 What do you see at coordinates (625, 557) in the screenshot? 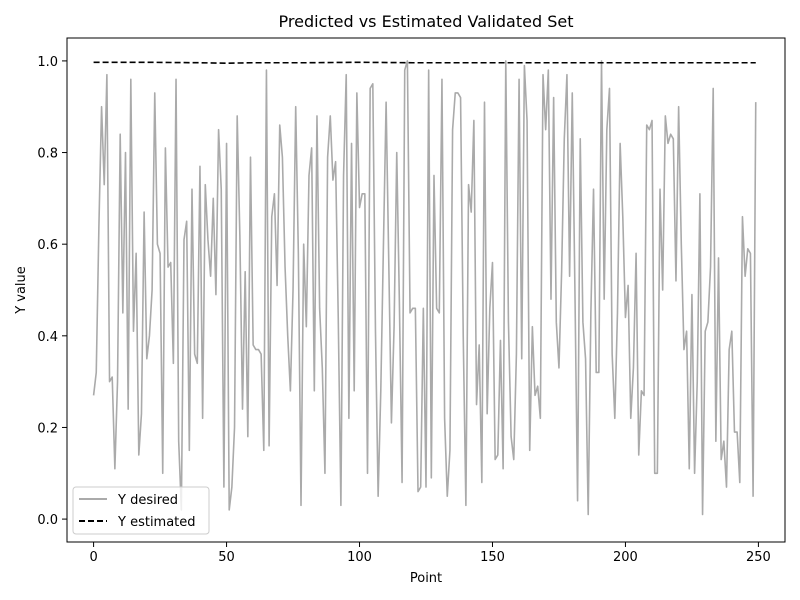
I see `x-tick-label: 200` at bounding box center [625, 557].